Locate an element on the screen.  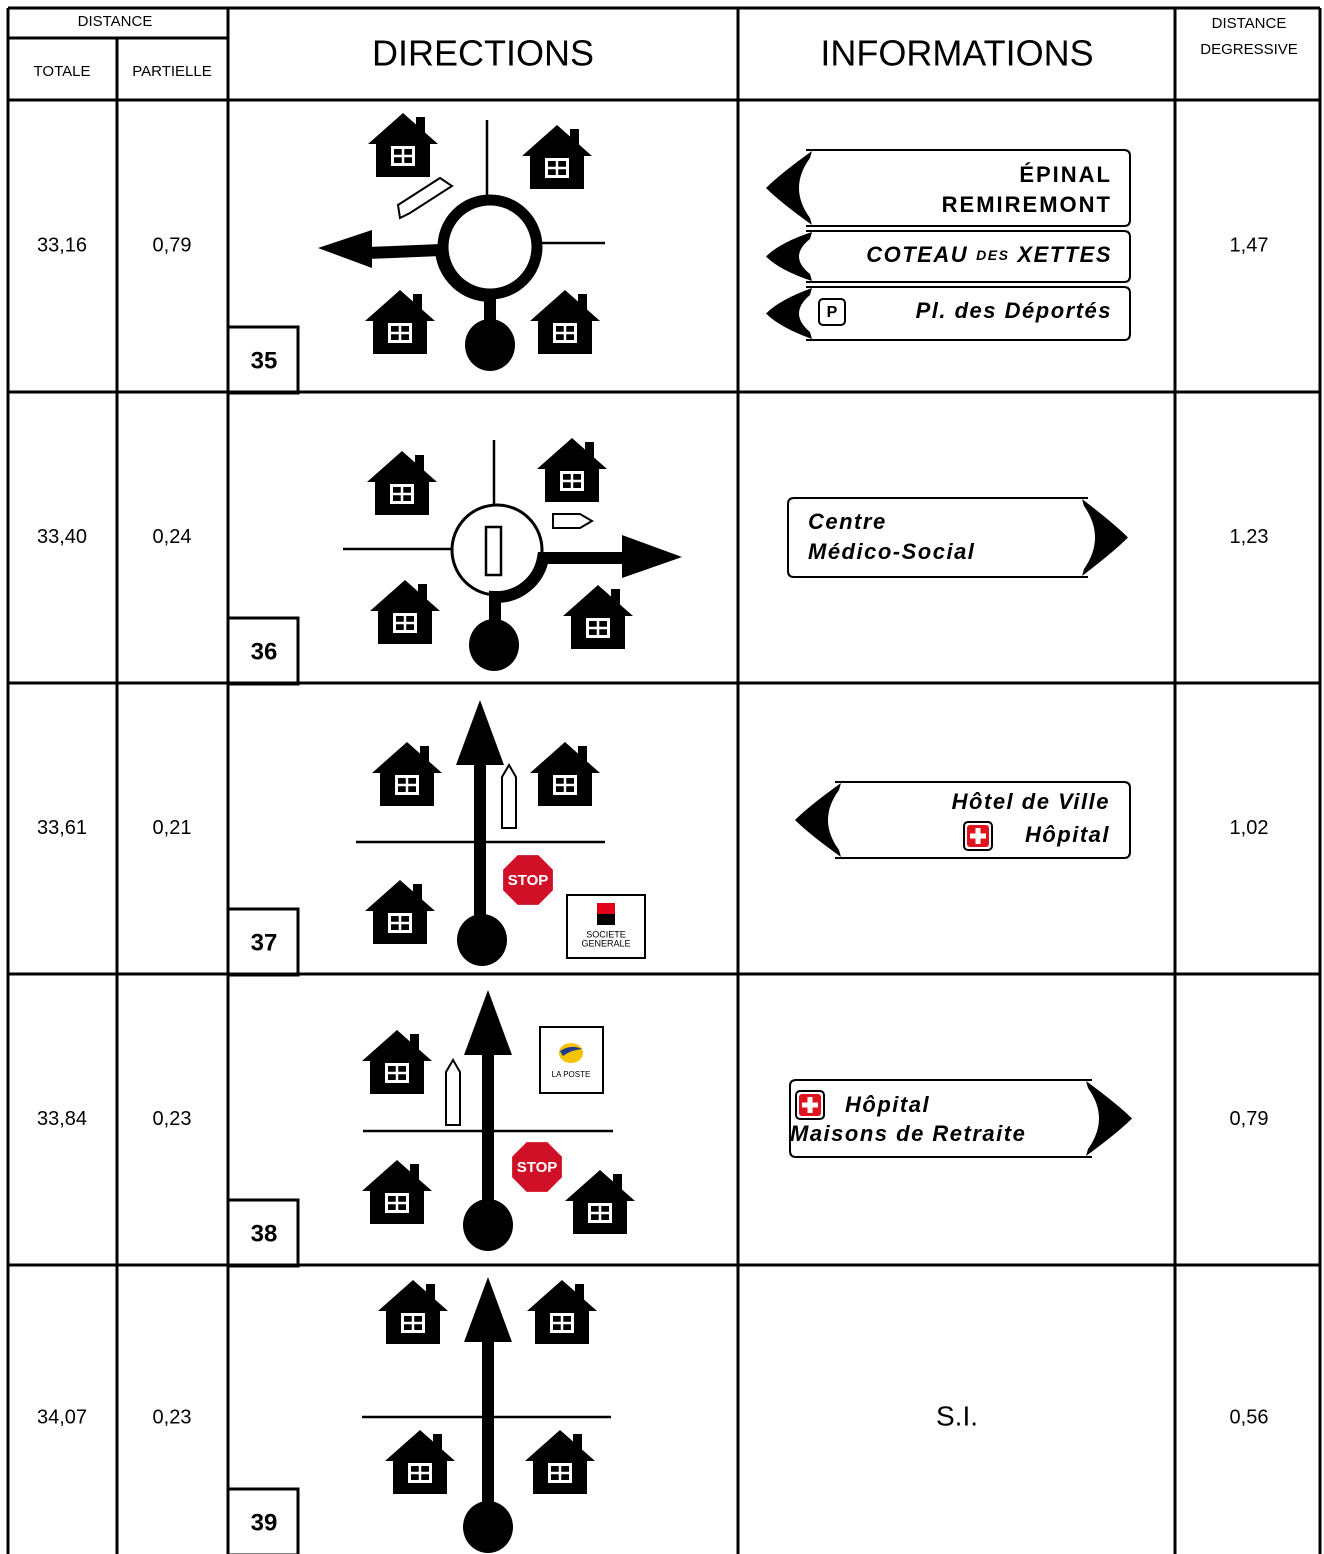
header-totale: TOTALE is located at coordinates (62, 71).